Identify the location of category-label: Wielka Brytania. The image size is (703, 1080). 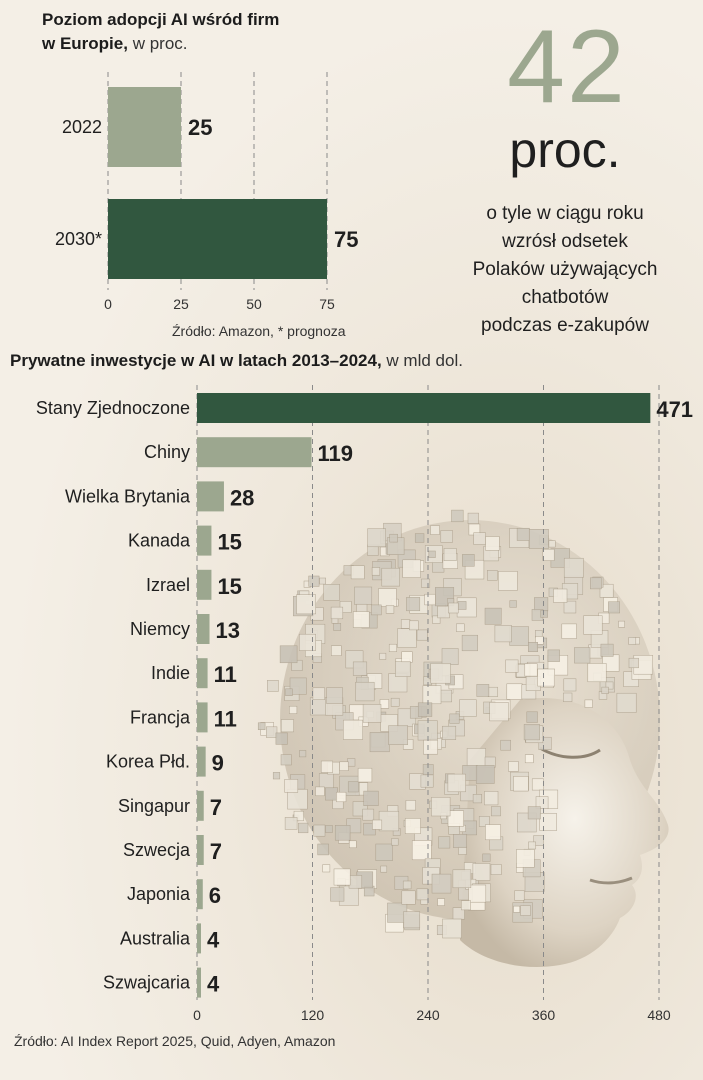
(128, 496).